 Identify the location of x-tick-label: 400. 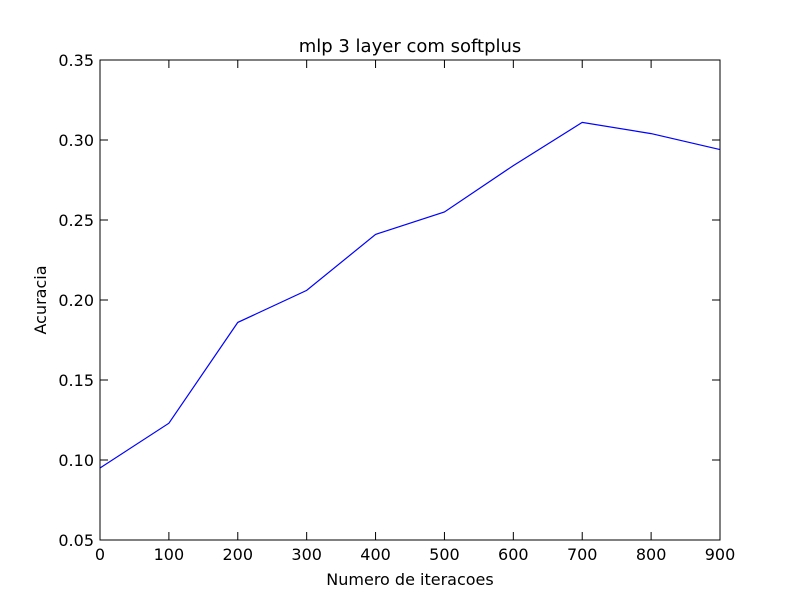
(375, 554).